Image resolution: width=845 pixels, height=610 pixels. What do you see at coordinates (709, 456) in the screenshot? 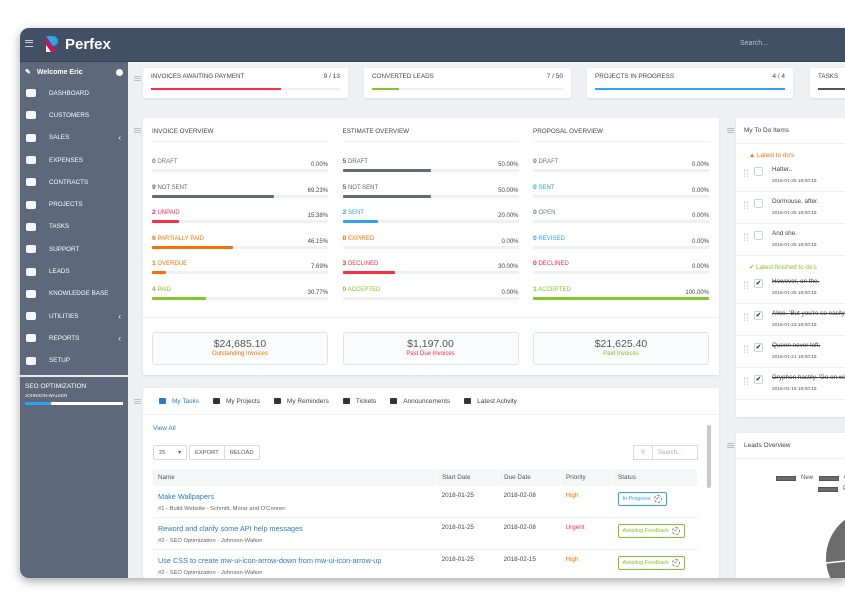
I see `scrollbar` at bounding box center [709, 456].